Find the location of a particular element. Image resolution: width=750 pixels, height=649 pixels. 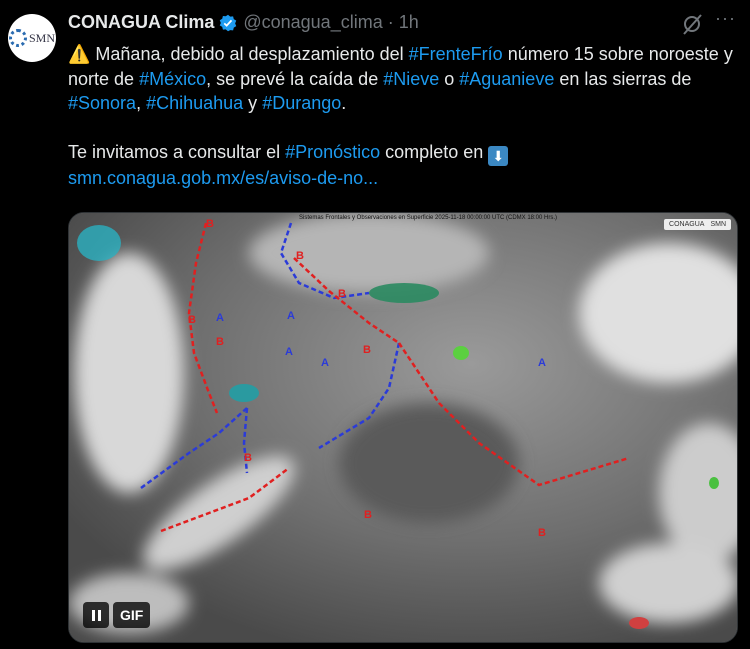

gif-badge: GIF is located at coordinates (132, 615).